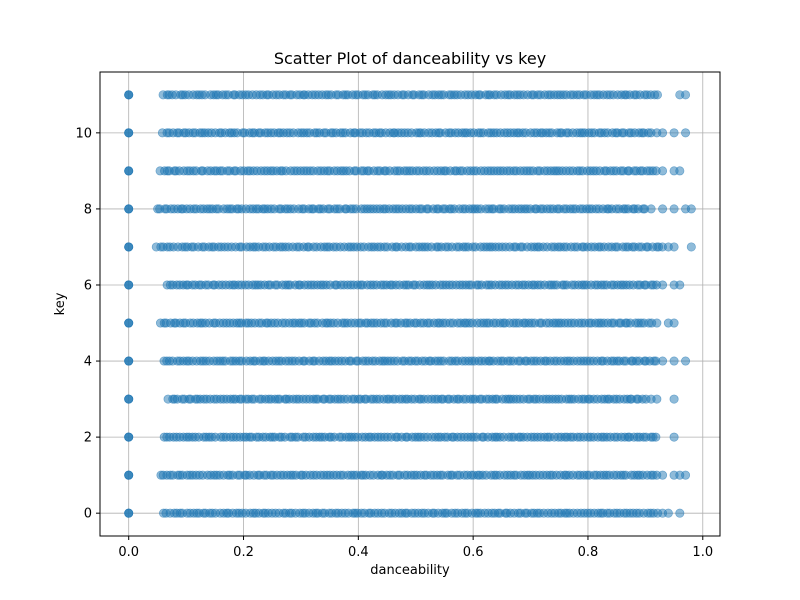 Image resolution: width=800 pixels, height=600 pixels. I want to click on y-tick-label: 0, so click(88, 514).